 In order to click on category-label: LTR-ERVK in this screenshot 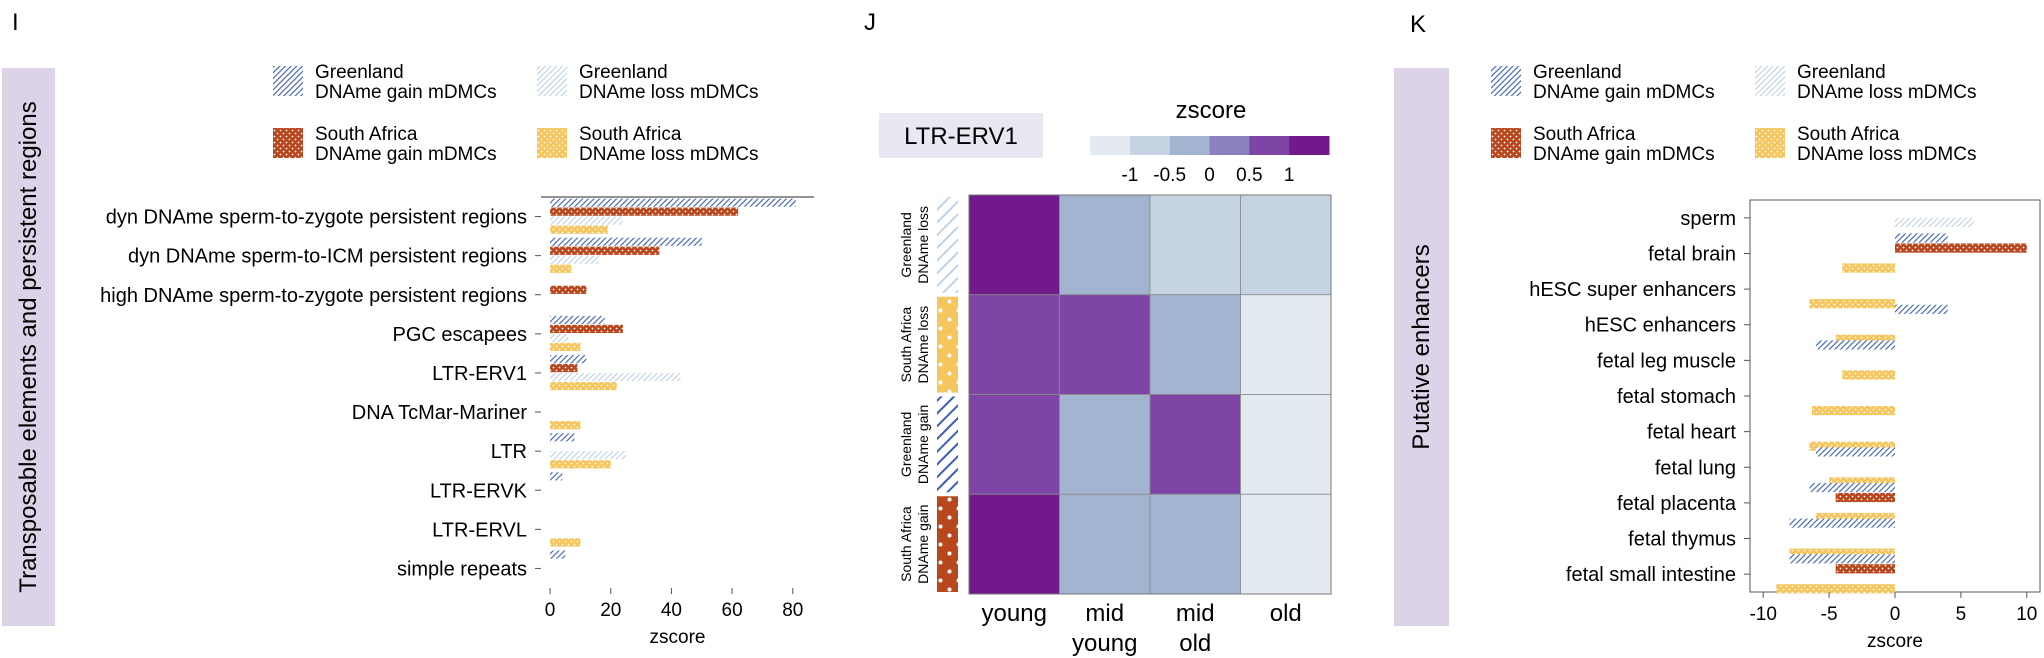, I will do `click(479, 491)`.